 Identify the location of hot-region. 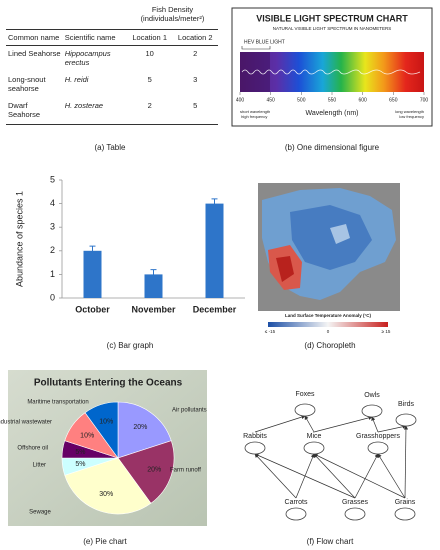
(285, 269).